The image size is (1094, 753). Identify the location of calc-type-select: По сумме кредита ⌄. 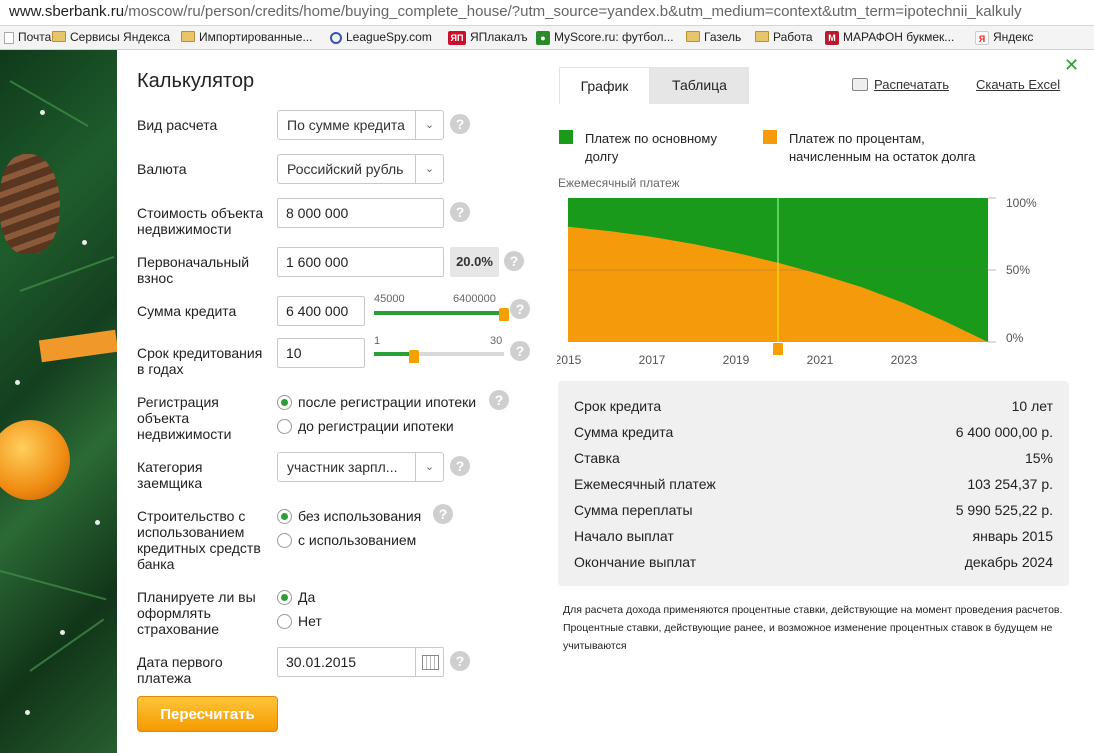
(360, 125).